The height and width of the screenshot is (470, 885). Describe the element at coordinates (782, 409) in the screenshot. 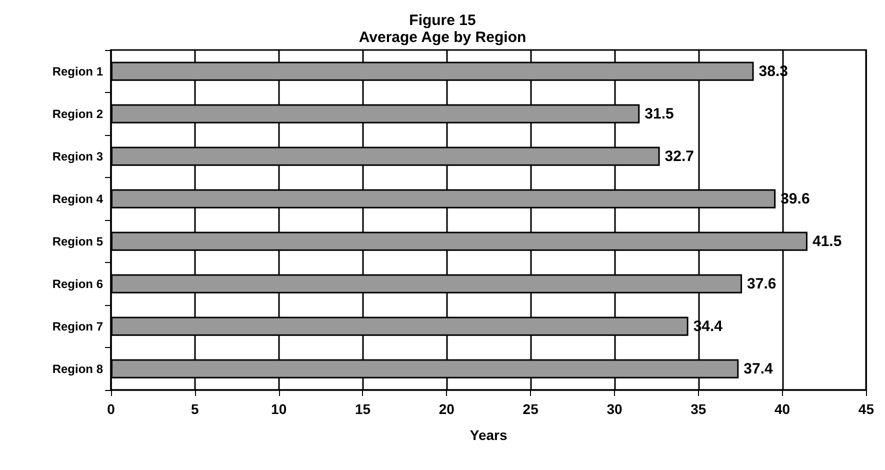

I see `x-tick-label: 40` at that location.